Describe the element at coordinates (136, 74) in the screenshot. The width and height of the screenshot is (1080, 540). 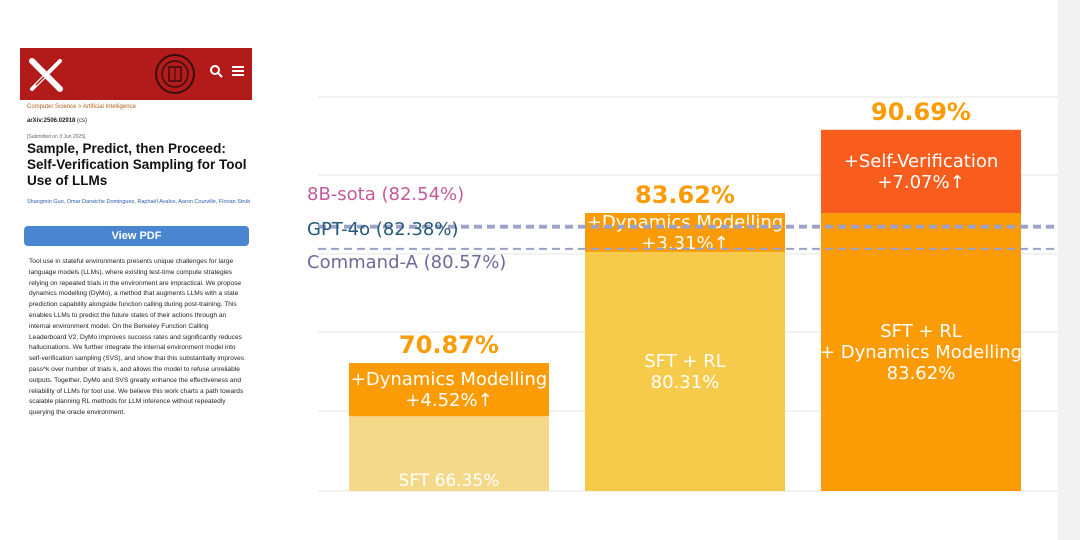
I see `arxiv-header` at that location.